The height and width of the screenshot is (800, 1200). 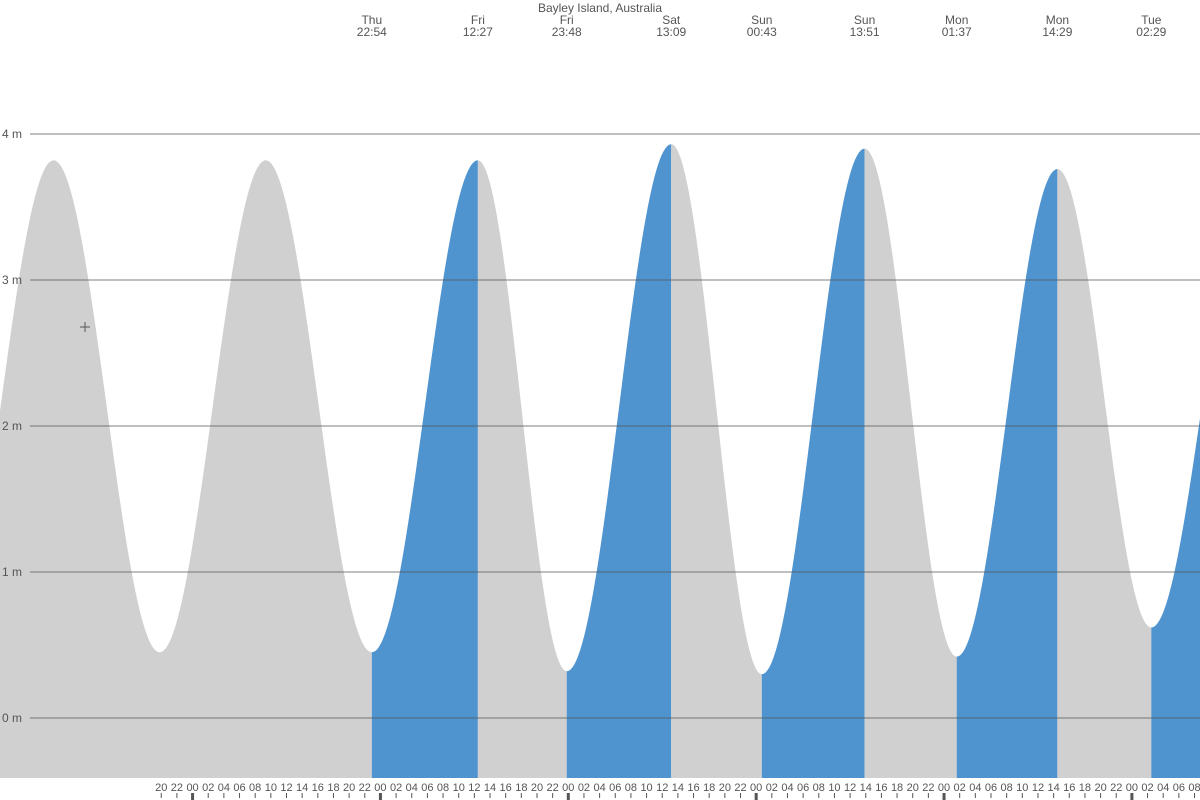 What do you see at coordinates (372, 32) in the screenshot?
I see `extreme-time-label: 22:54` at bounding box center [372, 32].